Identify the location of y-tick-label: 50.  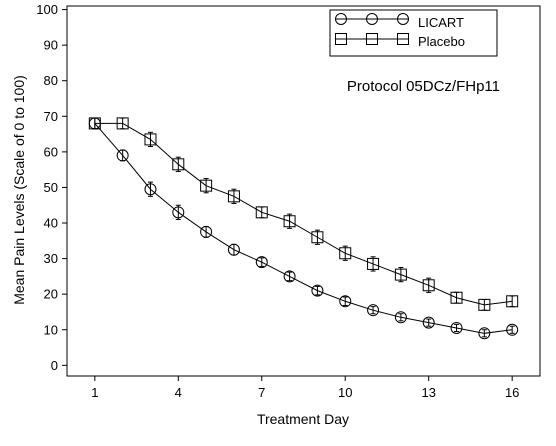
(51, 187).